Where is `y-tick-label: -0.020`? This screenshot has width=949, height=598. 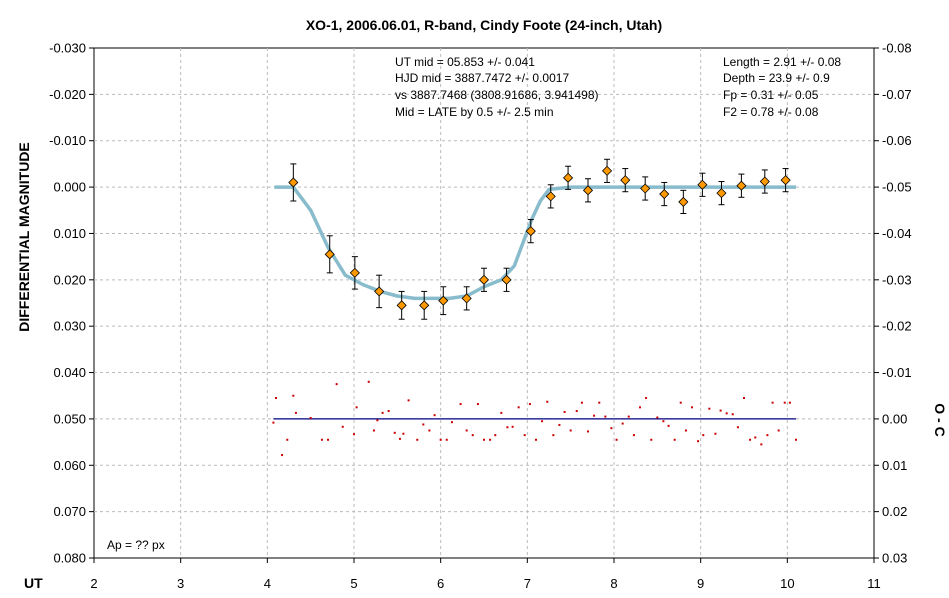
y-tick-label: -0.020 is located at coordinates (67, 94).